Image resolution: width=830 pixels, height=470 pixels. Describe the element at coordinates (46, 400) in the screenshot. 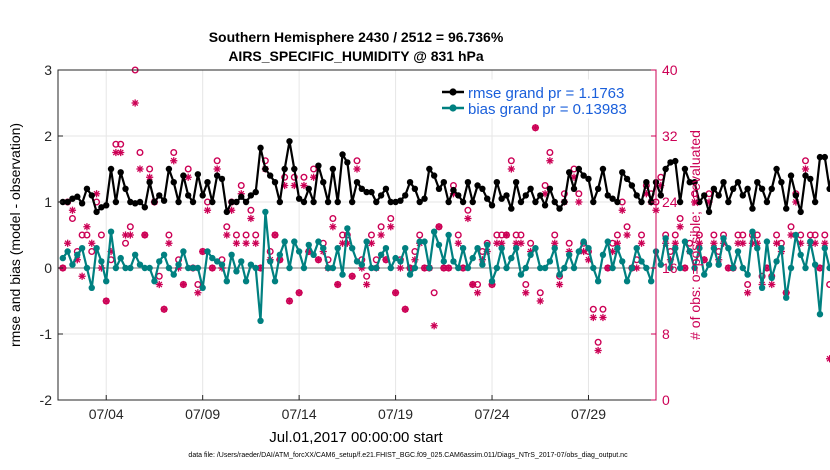

I see `y-left-tick-label-0: -2` at that location.